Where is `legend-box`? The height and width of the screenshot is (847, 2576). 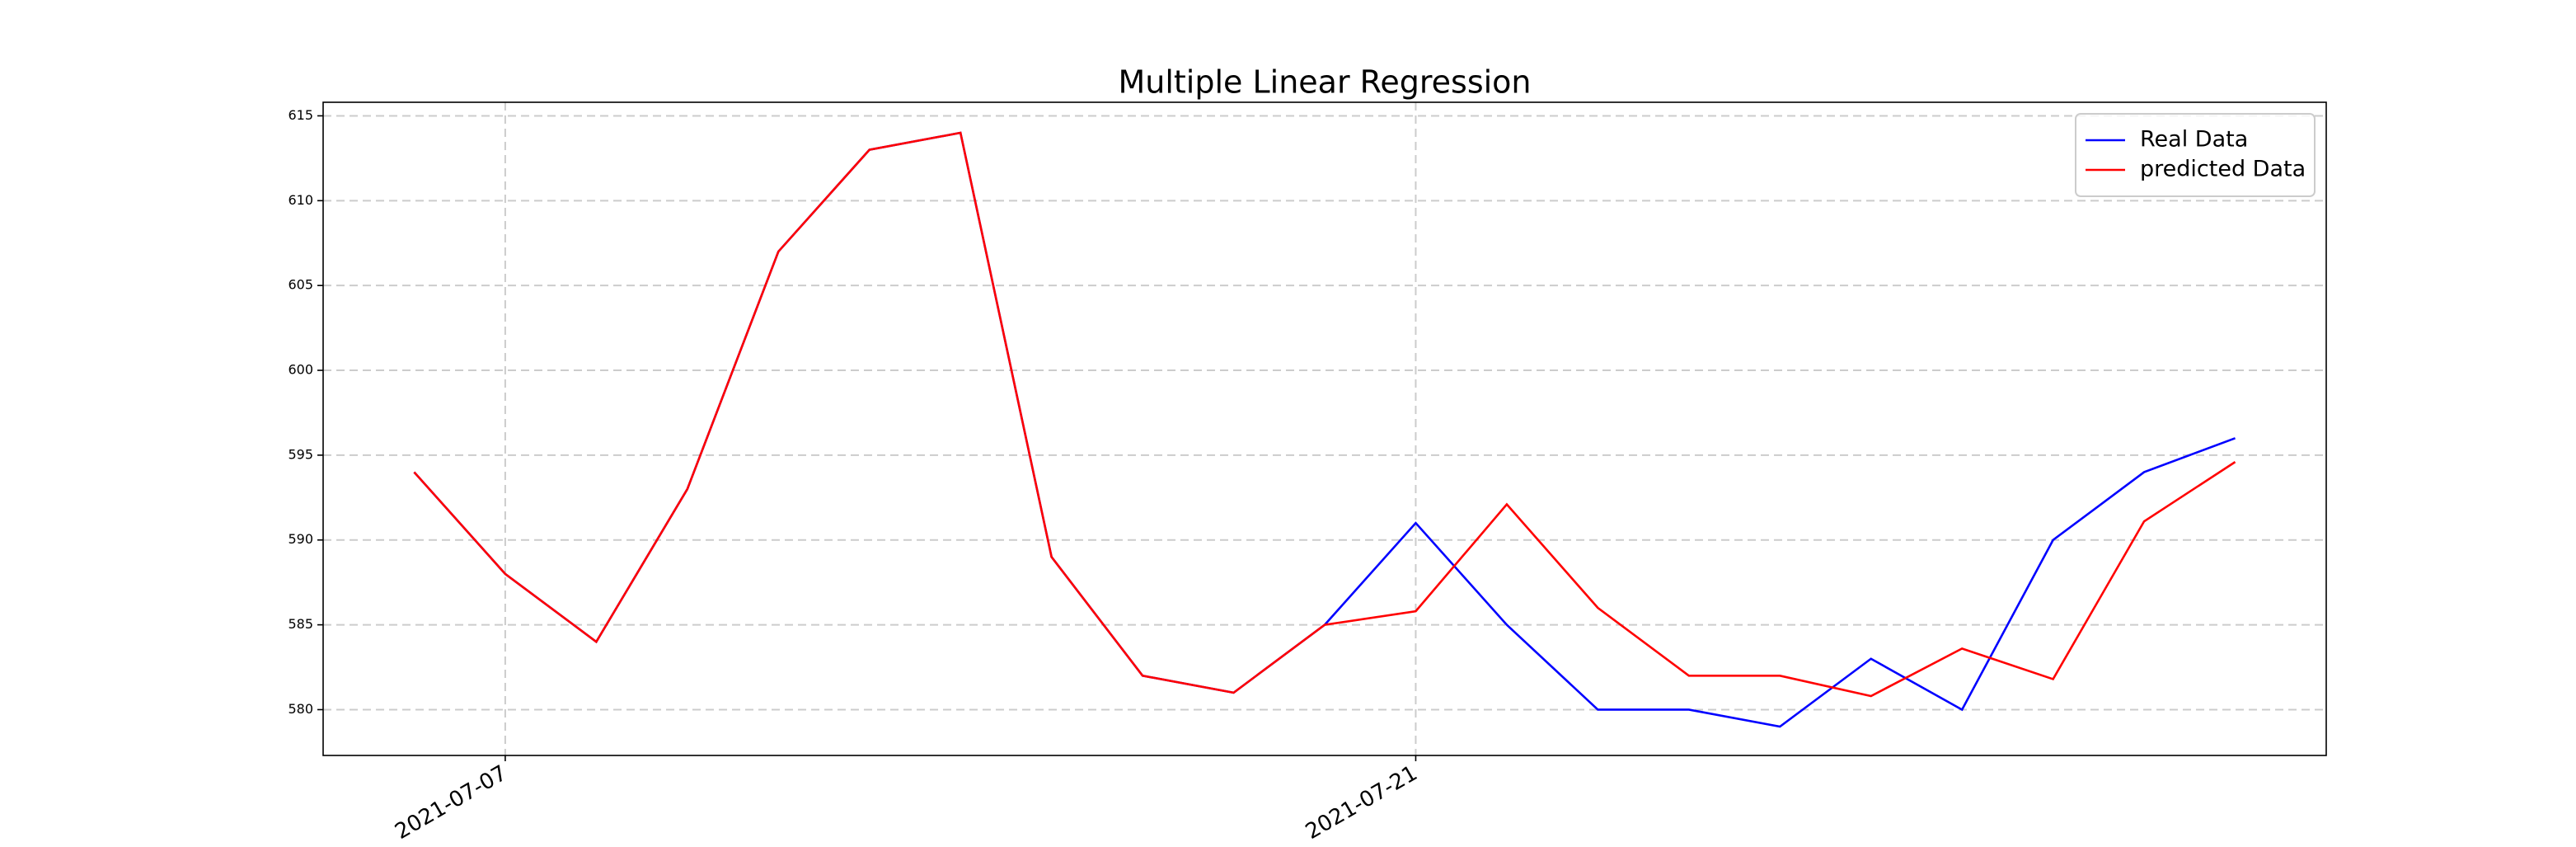 legend-box is located at coordinates (2195, 155).